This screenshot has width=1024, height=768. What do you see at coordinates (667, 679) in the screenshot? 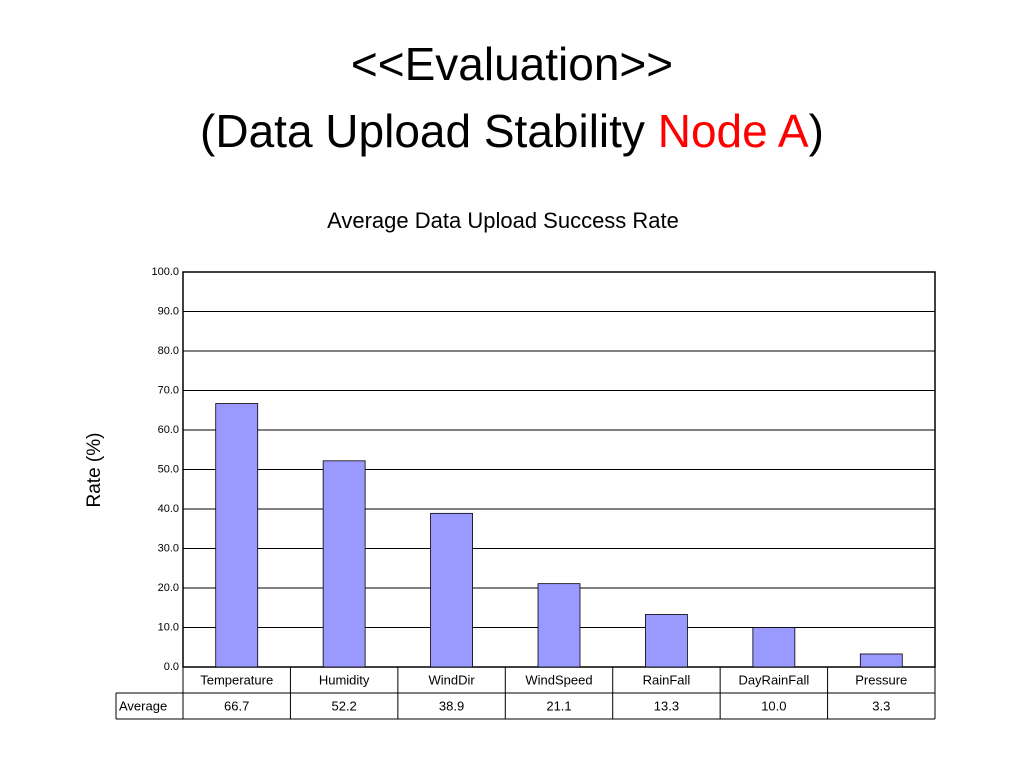
I see `x-tick-label: RainFall` at bounding box center [667, 679].